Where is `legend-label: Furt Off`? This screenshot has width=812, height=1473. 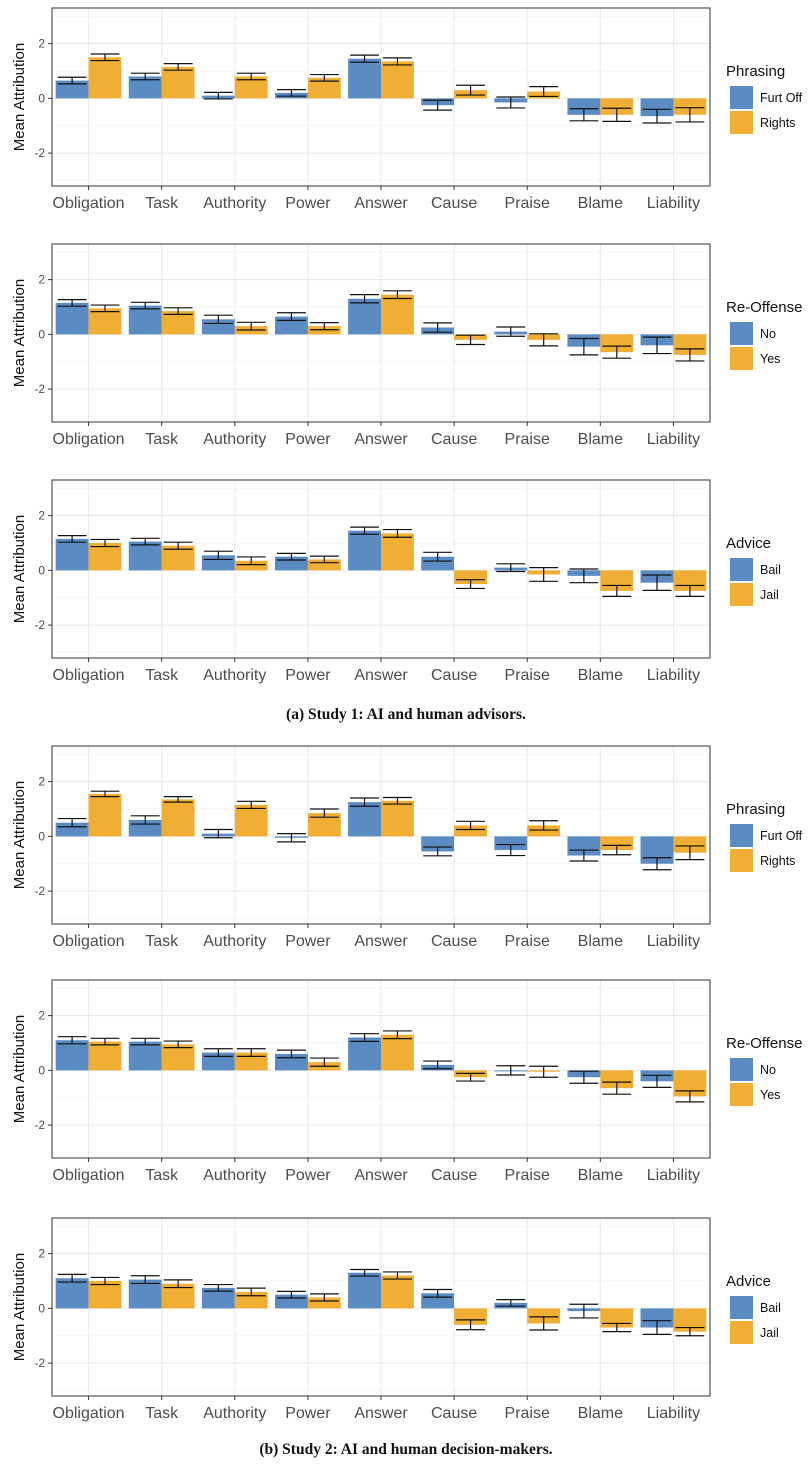
legend-label: Furt Off is located at coordinates (781, 836).